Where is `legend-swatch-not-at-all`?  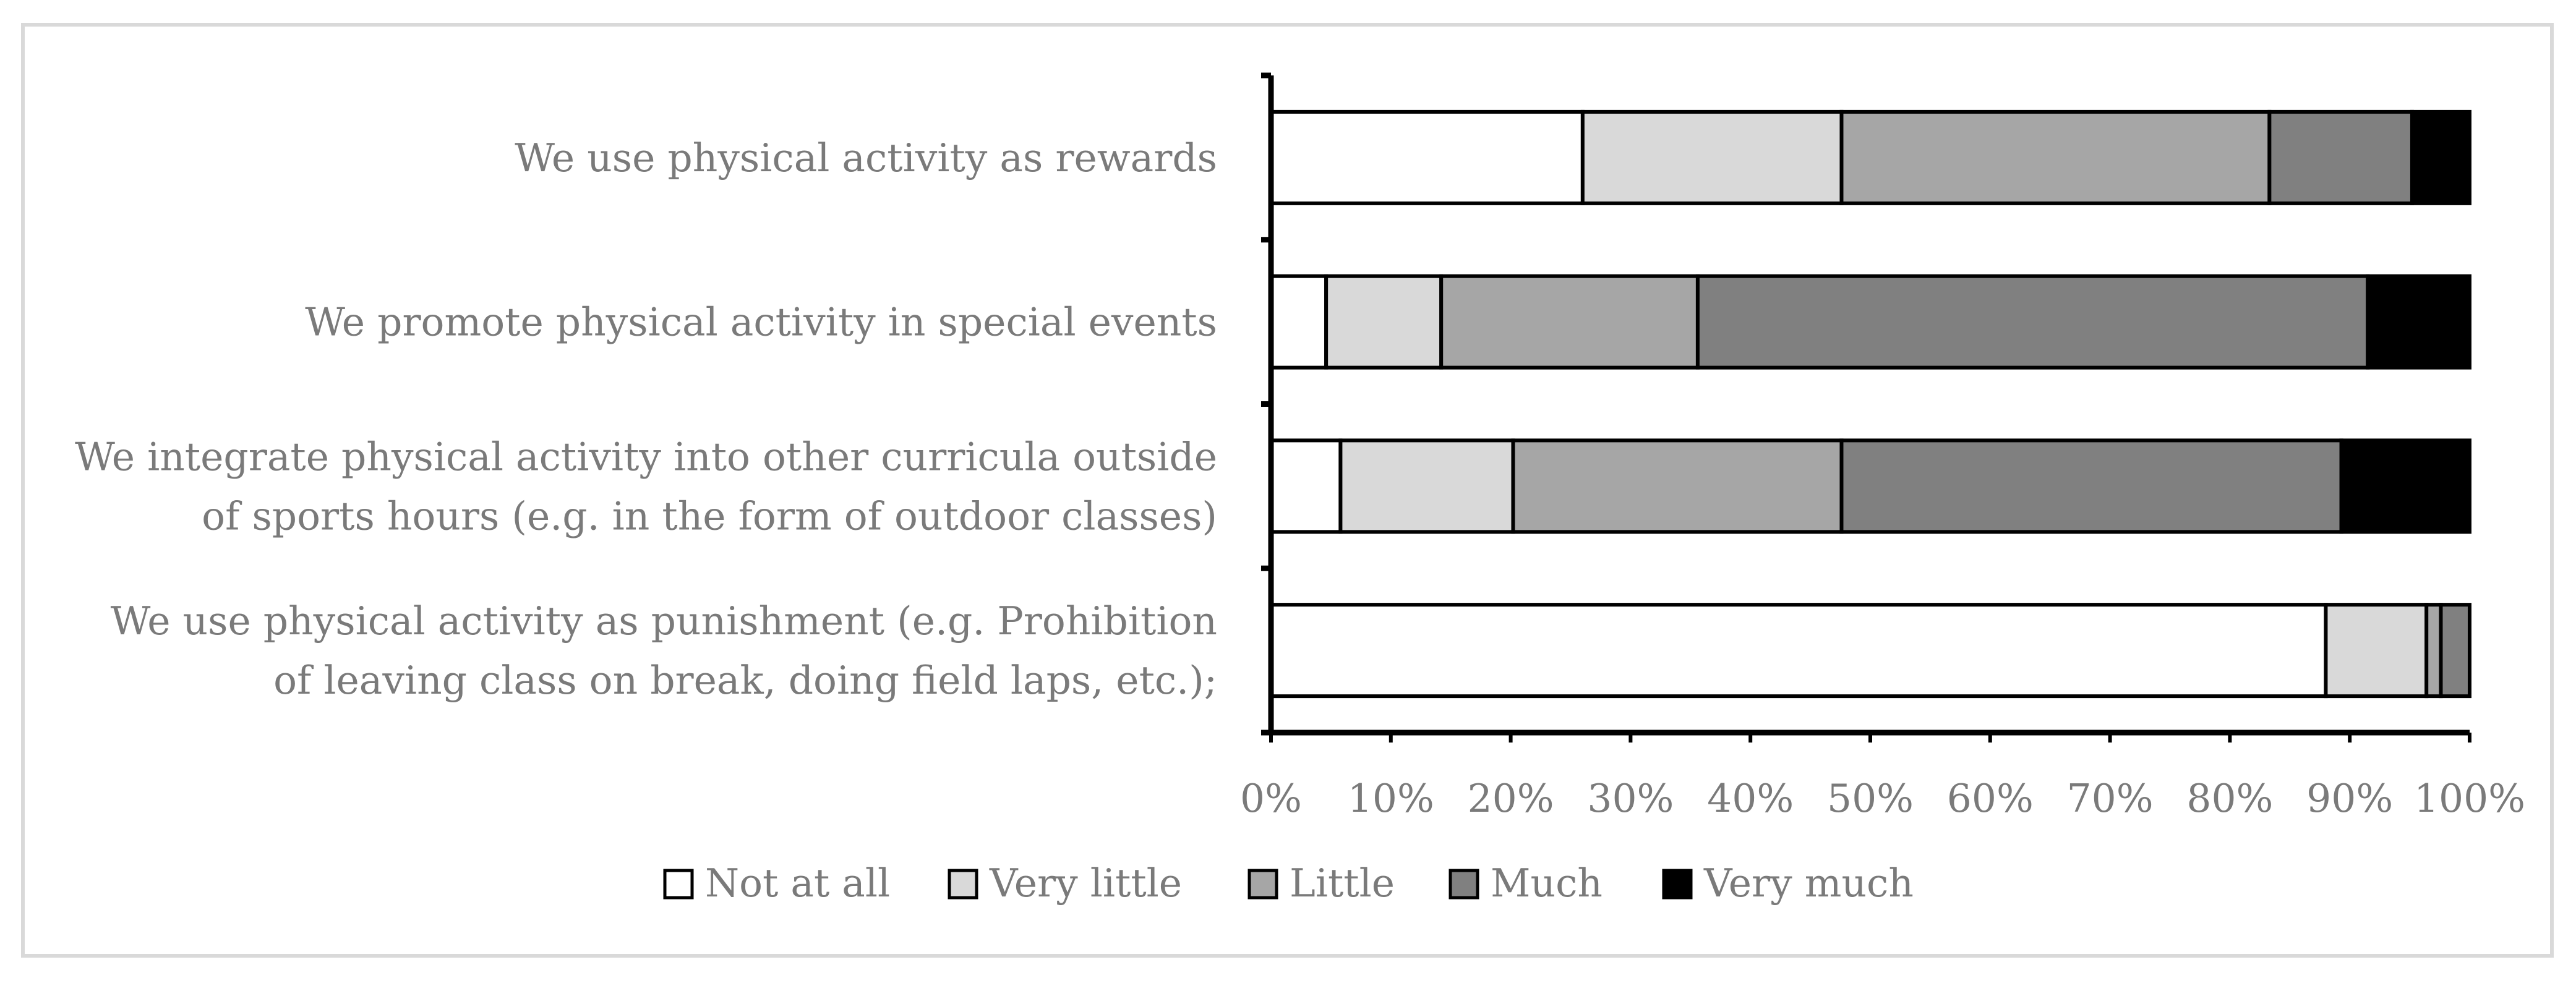
legend-swatch-not-at-all is located at coordinates (678, 884).